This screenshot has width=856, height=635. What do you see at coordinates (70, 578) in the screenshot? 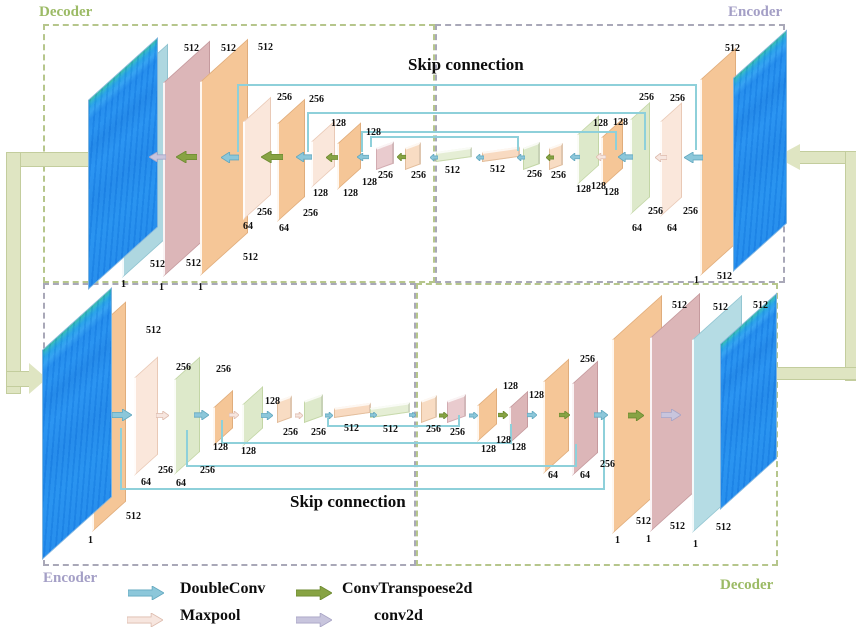
I see `region-label-encoder: Encoder` at bounding box center [70, 578].